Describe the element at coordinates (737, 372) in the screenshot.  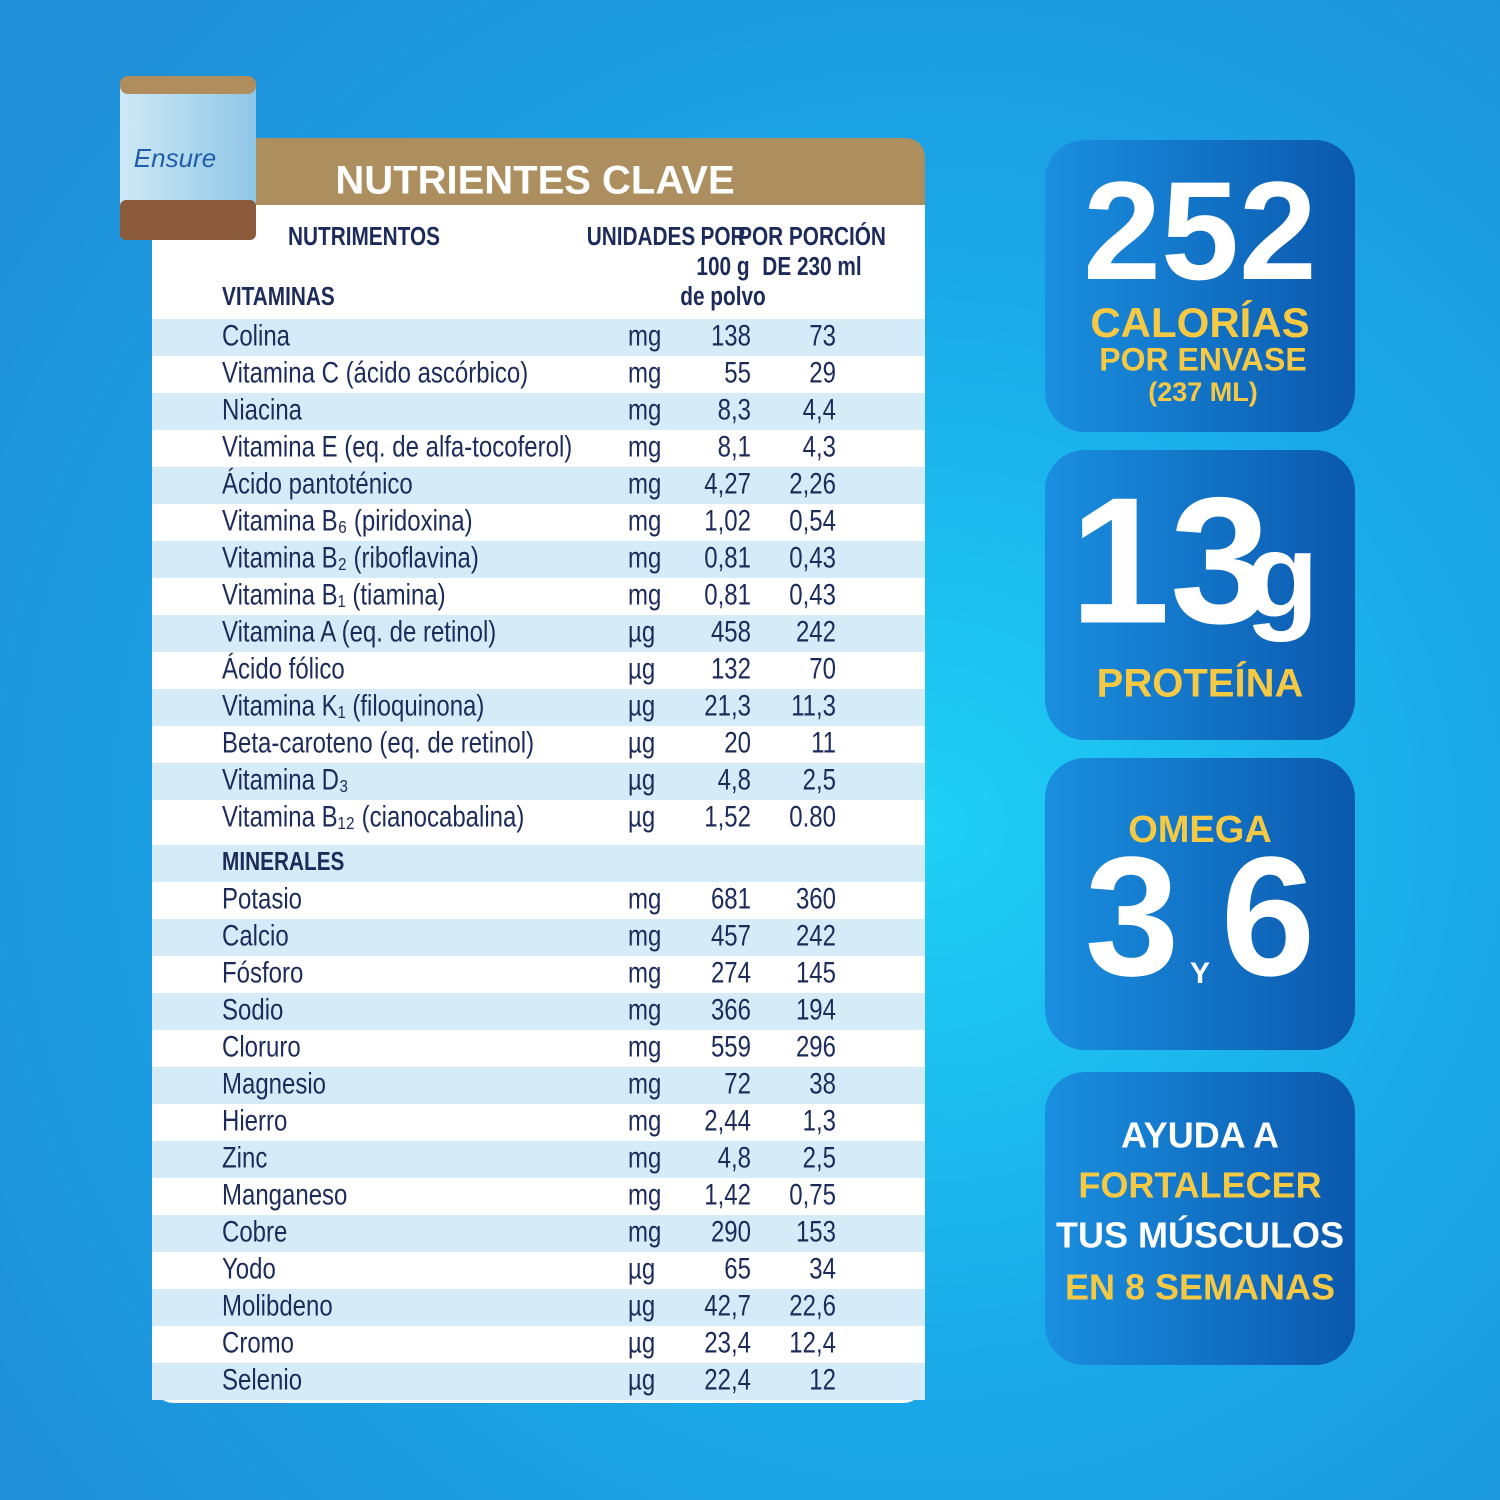
I see `value-per-100g: 55` at that location.